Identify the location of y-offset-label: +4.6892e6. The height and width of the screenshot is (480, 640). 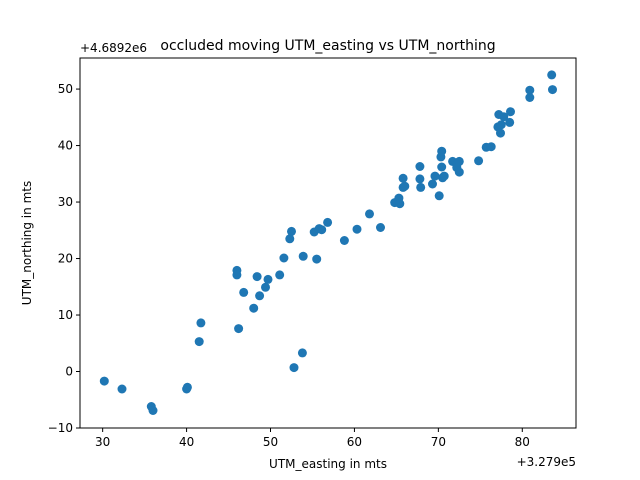
(113, 48).